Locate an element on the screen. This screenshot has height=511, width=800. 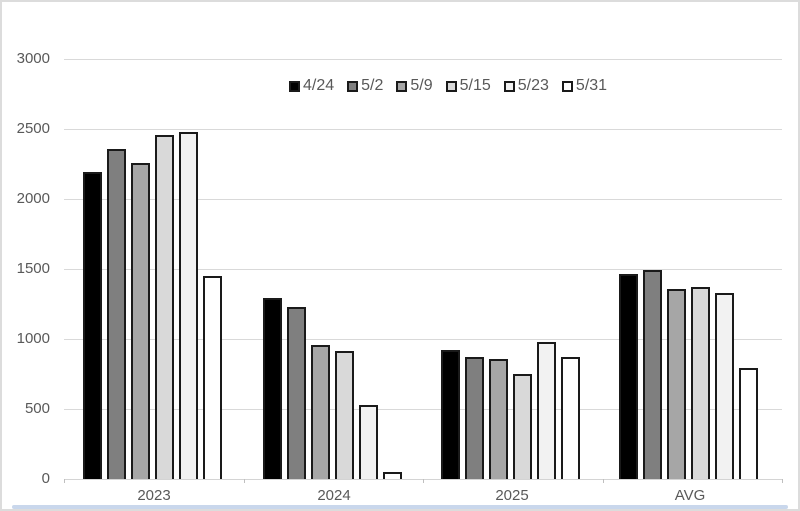
legend-item-5/2: 5/2 is located at coordinates (365, 86).